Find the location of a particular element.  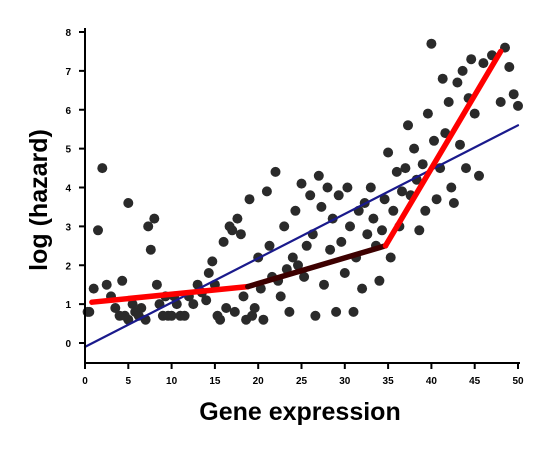

x-tick-label: 0 is located at coordinates (85, 381).